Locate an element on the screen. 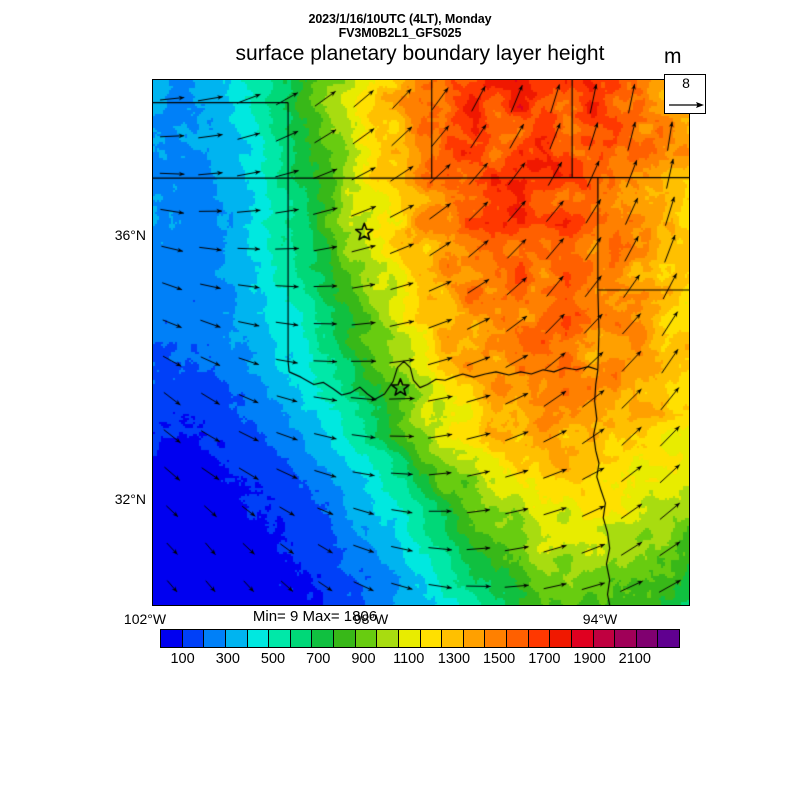 This screenshot has height=800, width=800. colorbar-tick: 1100 is located at coordinates (409, 659).